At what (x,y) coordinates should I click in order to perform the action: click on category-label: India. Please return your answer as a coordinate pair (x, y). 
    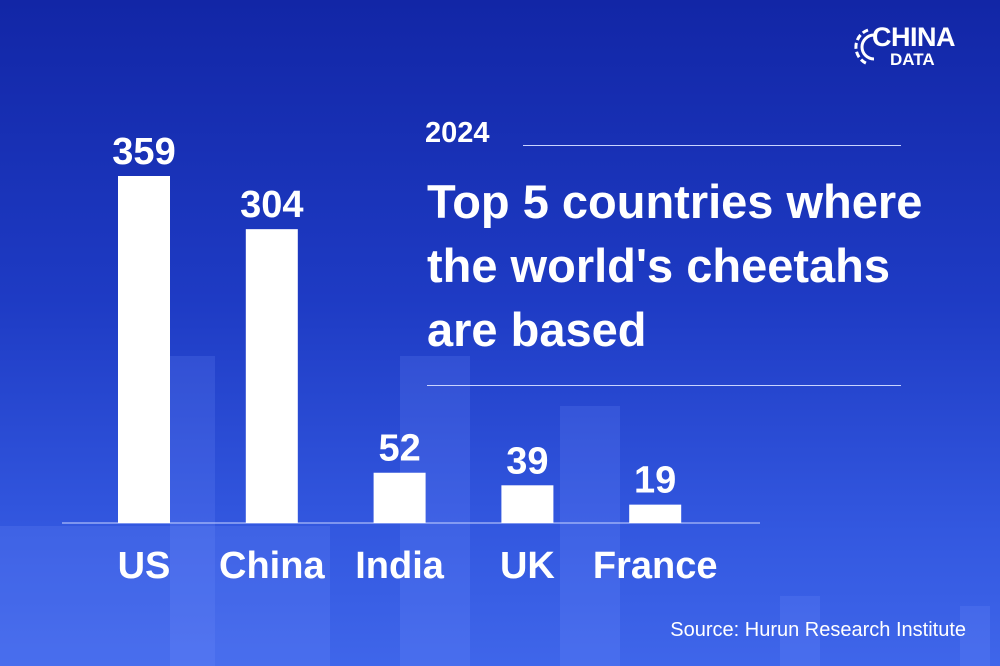
    Looking at the image, I should click on (400, 566).